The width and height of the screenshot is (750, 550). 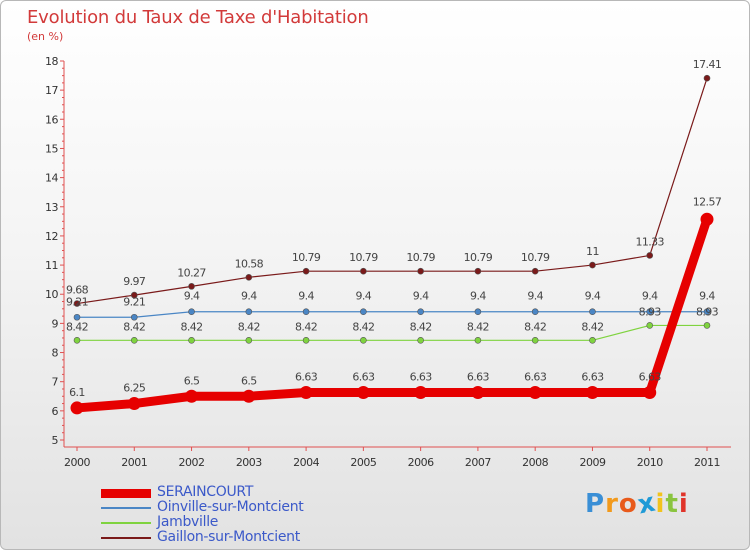 I want to click on x-tick-label: 2007, so click(x=478, y=462).